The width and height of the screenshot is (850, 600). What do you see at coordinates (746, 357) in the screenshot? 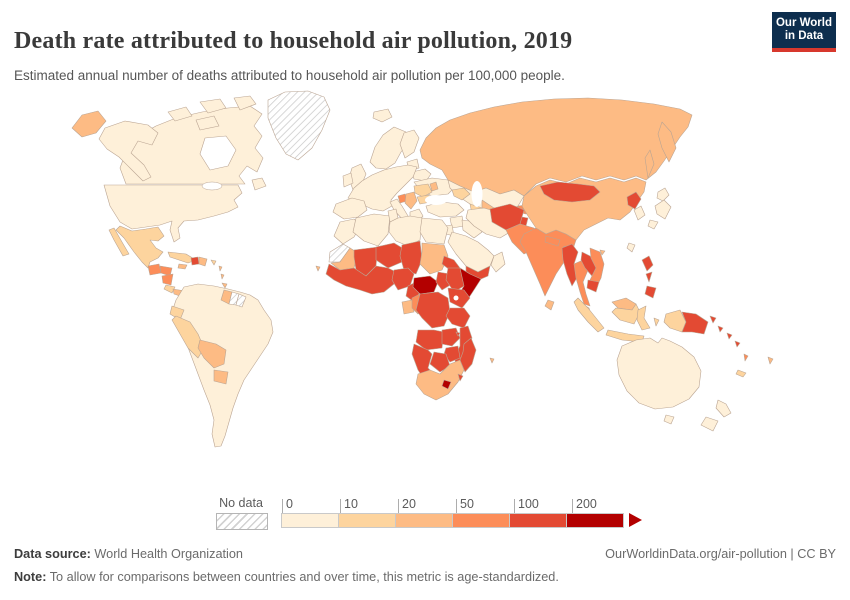
I see `region-vanuatu` at bounding box center [746, 357].